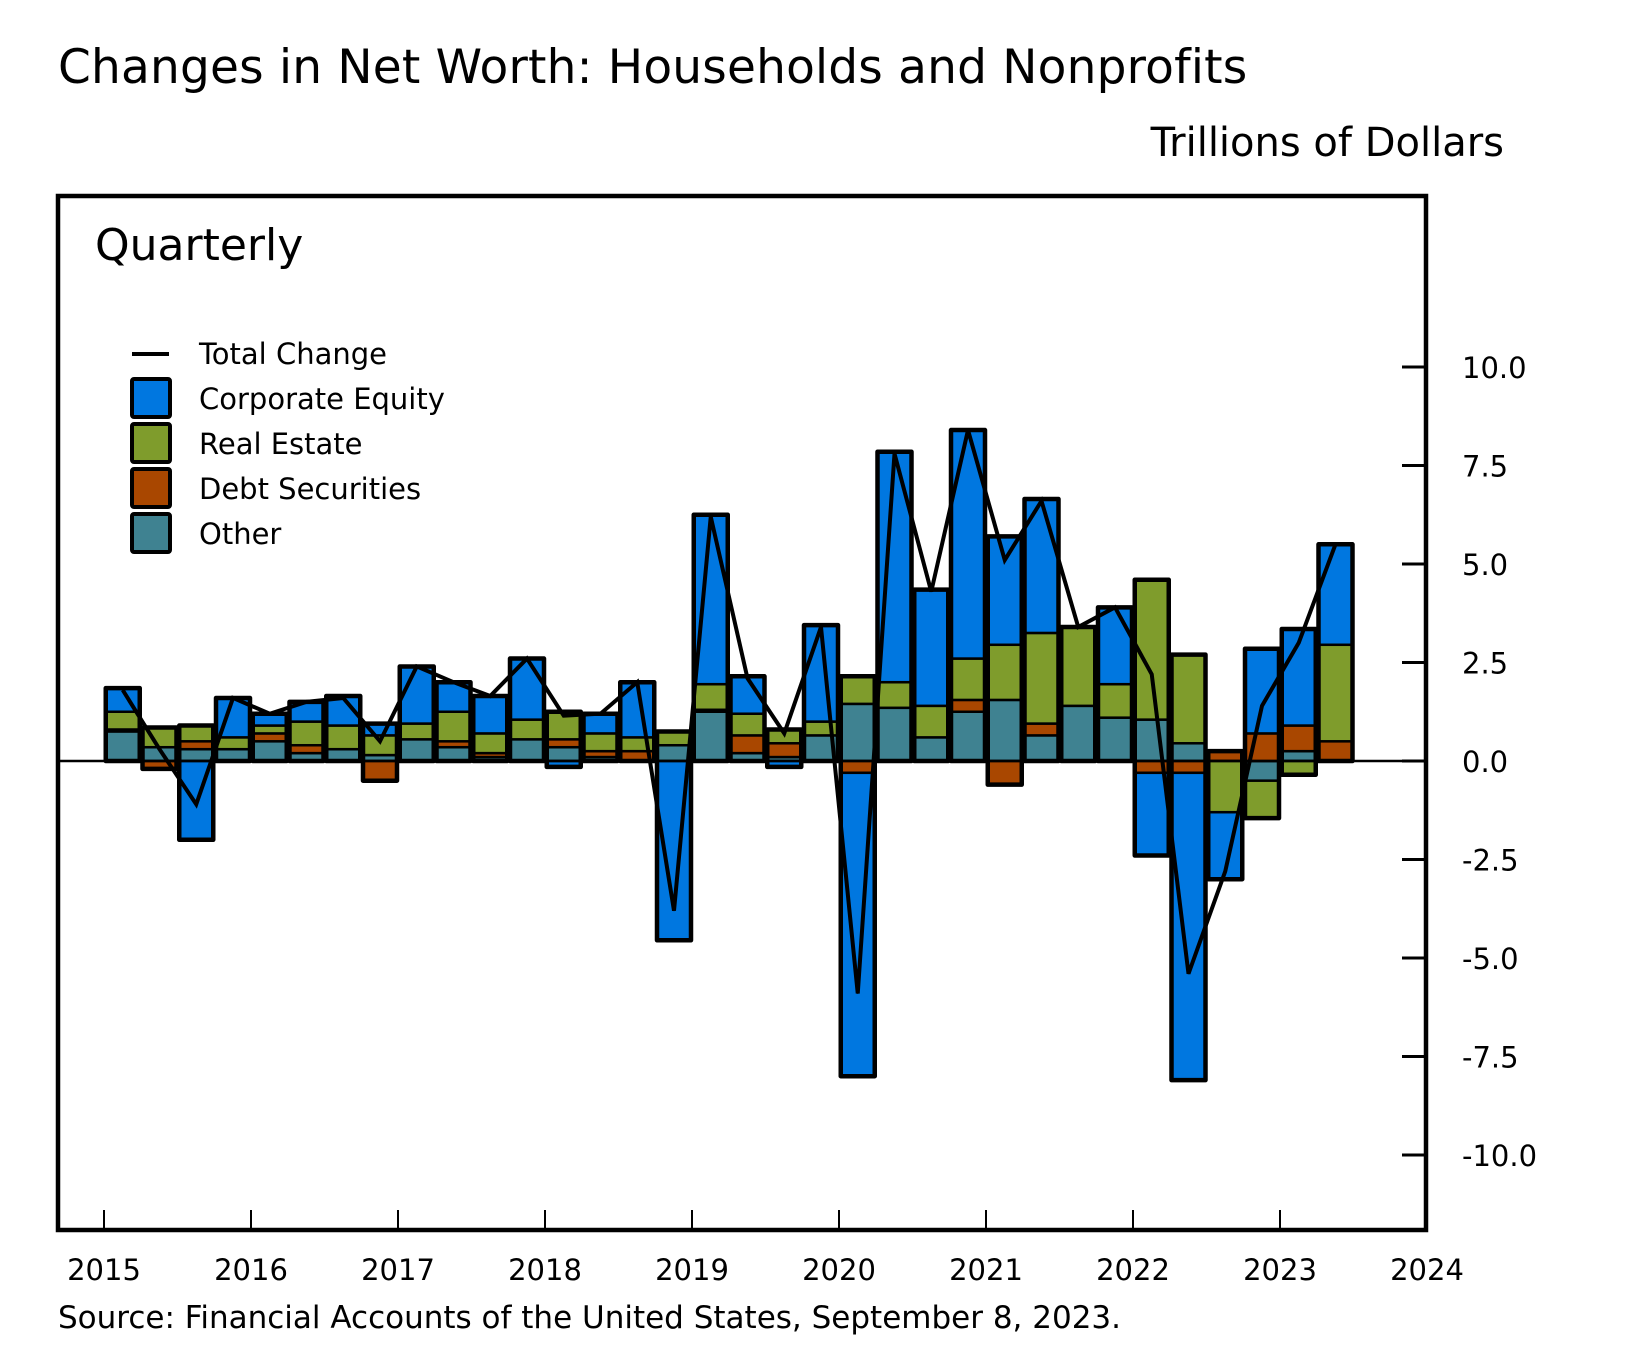 This screenshot has height=1350, width=1650. I want to click on x-tick-label: 2023, so click(1280, 1270).